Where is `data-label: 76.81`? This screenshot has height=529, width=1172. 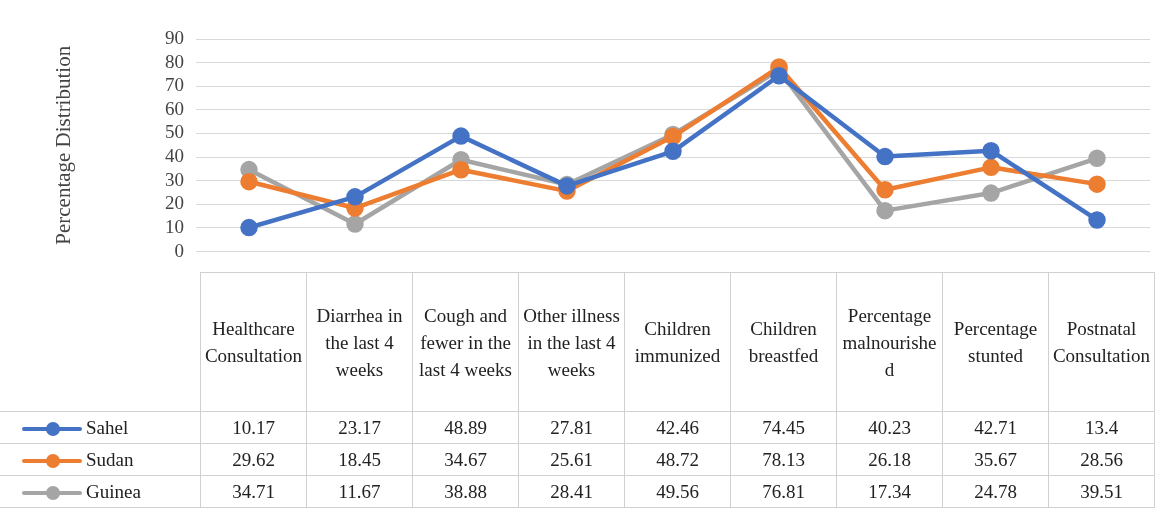
data-label: 76.81 is located at coordinates (783, 491).